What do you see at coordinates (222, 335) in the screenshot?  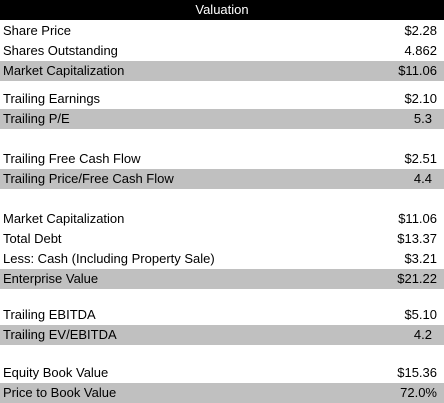 I see `row-trailing-ev-ebitda: Trailing EV/EBITDA 4.2` at bounding box center [222, 335].